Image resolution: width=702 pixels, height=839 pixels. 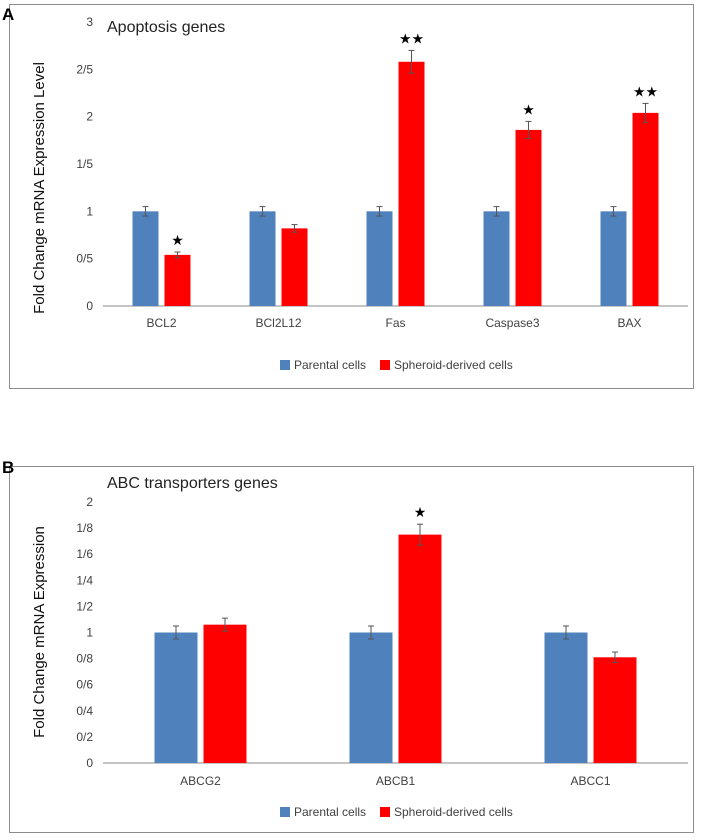 I want to click on bar-parental-bcl2, so click(x=145, y=258).